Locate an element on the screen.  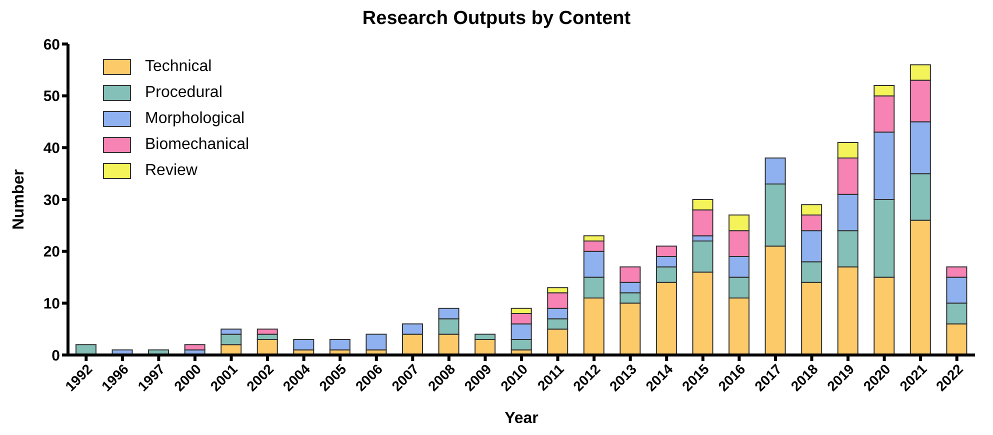
y-tick-label: 60 is located at coordinates (51, 45).